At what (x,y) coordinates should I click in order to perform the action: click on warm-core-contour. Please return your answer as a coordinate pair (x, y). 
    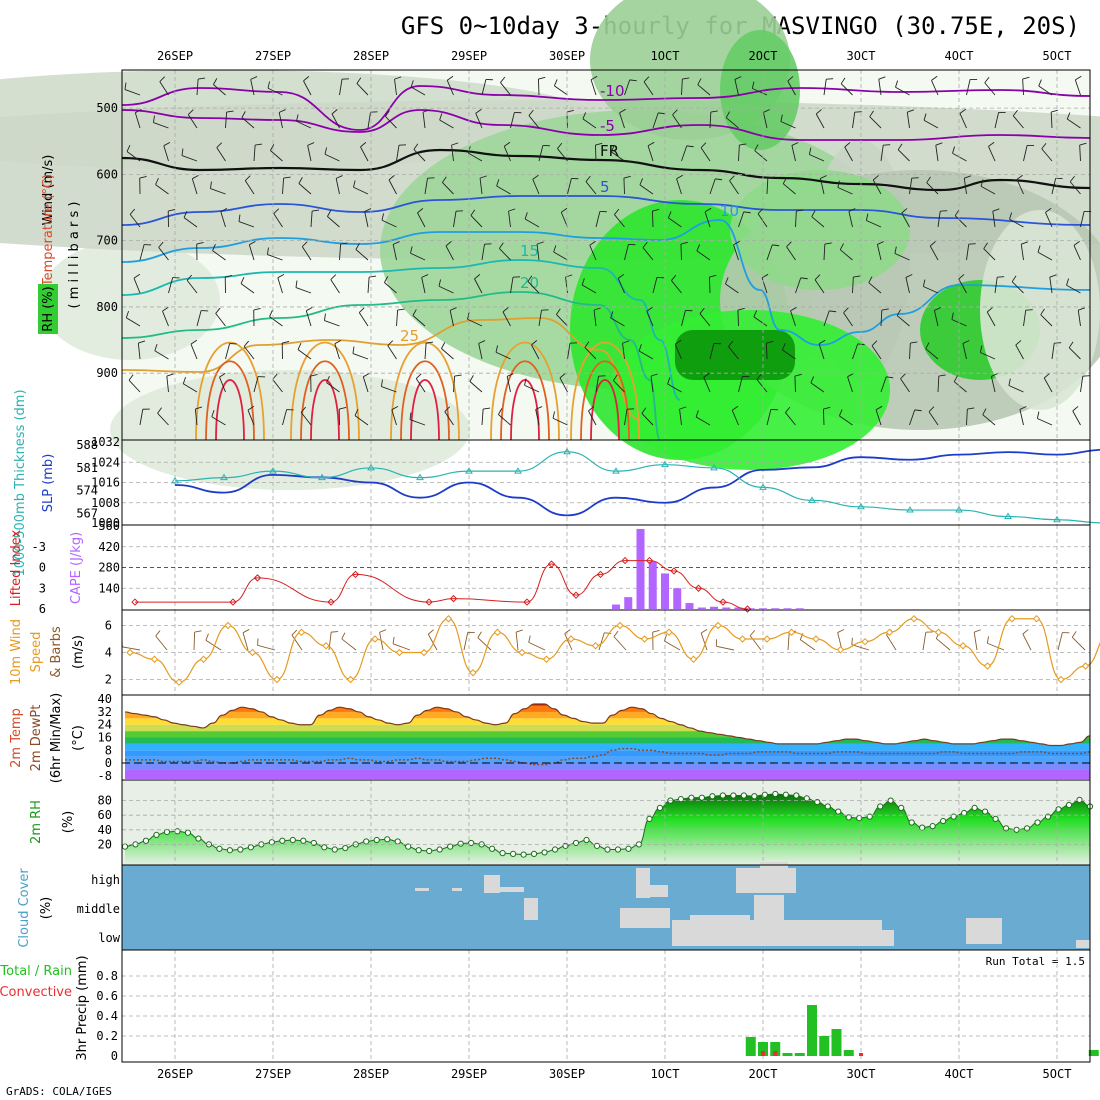
    Looking at the image, I should click on (605, 400).